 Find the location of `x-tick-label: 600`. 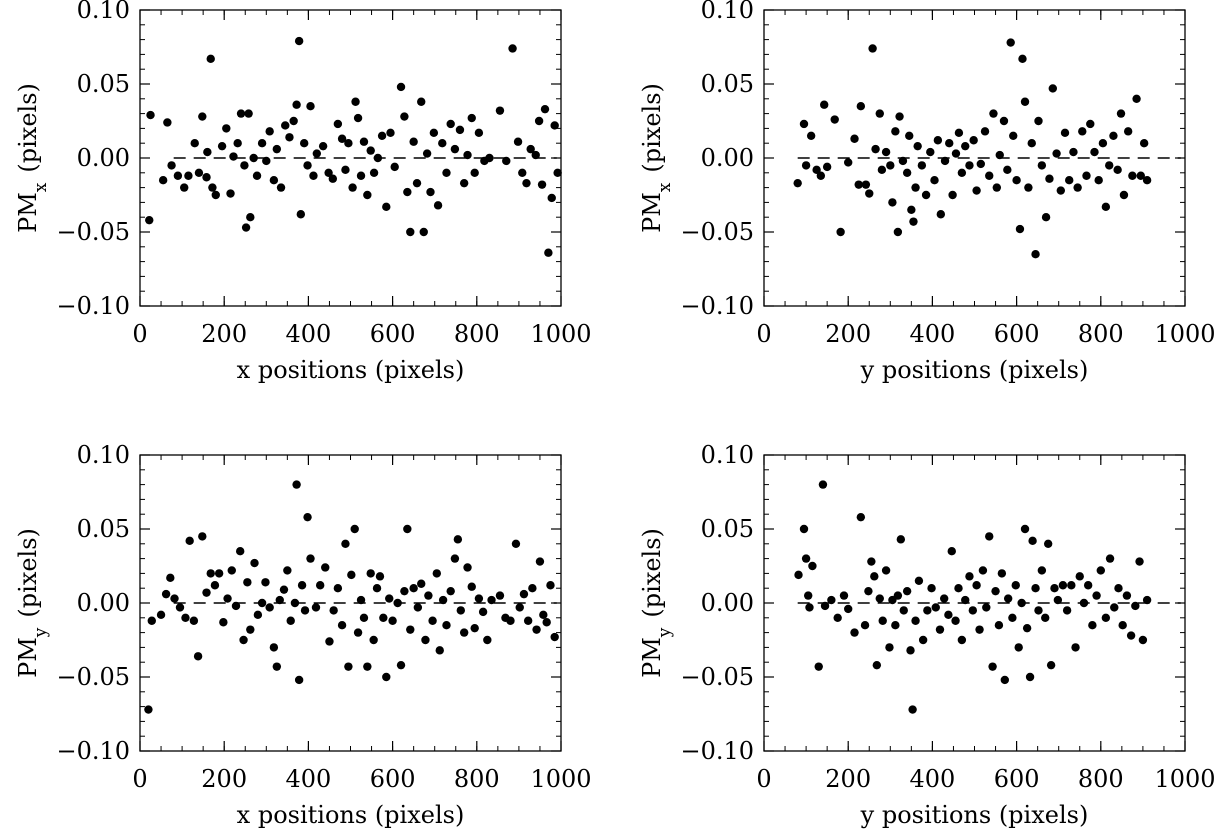

x-tick-label: 600 is located at coordinates (393, 334).